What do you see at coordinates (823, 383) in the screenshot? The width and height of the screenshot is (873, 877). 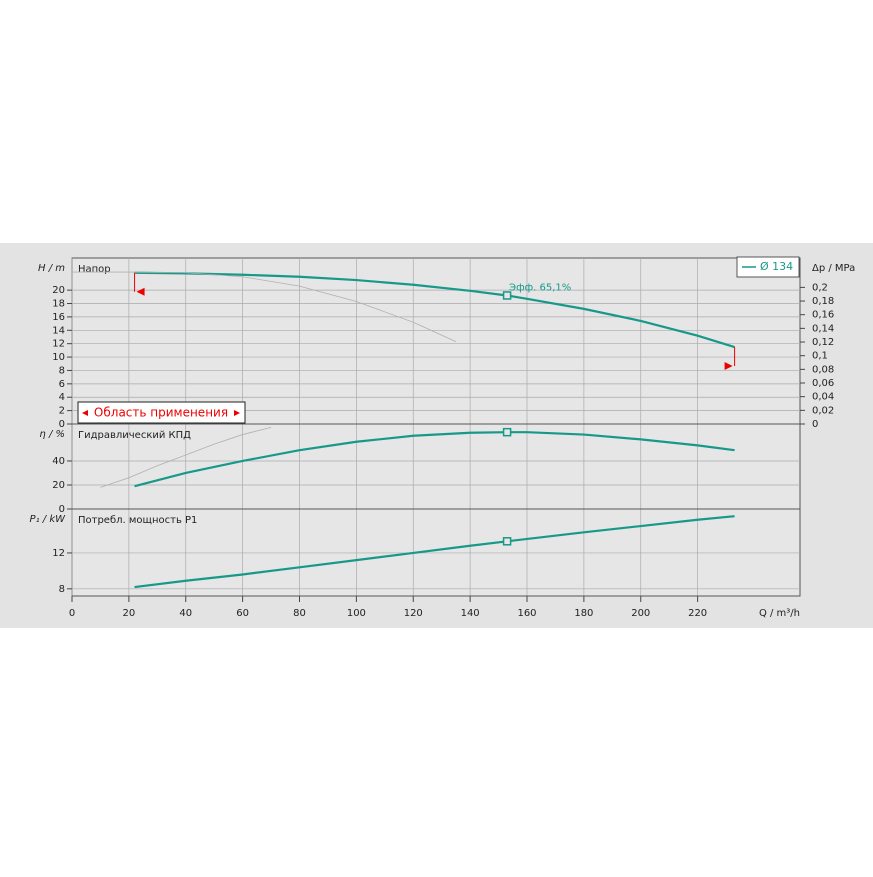 I see `y2-tick-label: 0,06` at bounding box center [823, 383].